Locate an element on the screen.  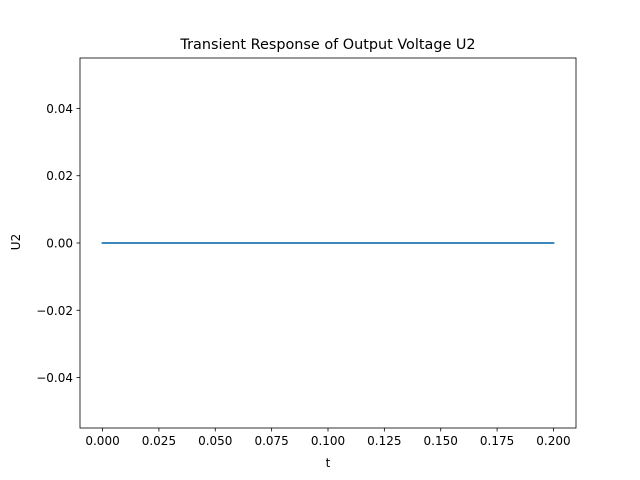
x-tick-label: 0.175 is located at coordinates (497, 441).